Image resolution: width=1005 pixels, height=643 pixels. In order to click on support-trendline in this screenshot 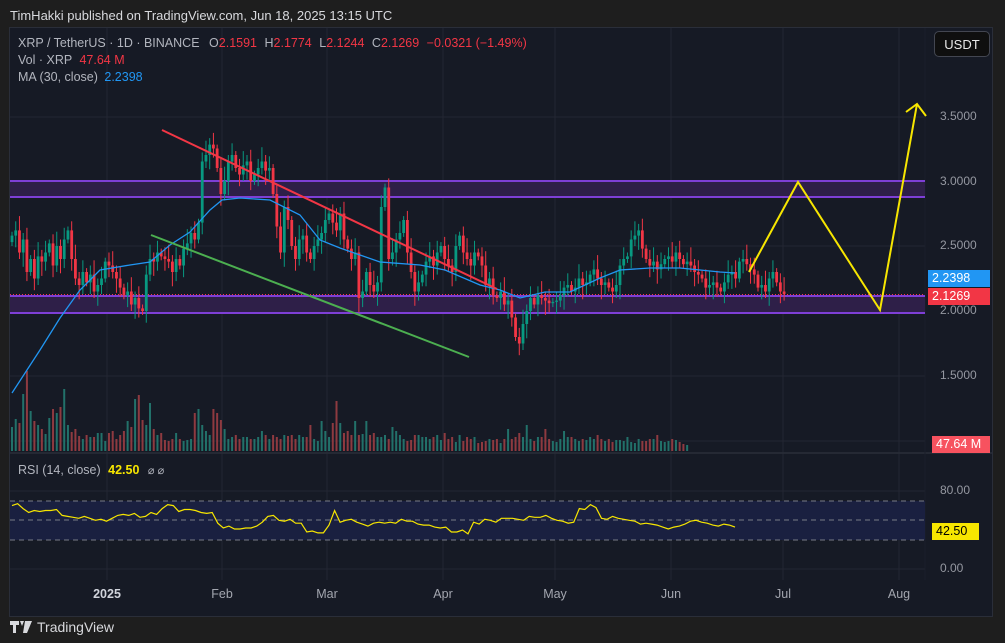, I will do `click(310, 296)`.